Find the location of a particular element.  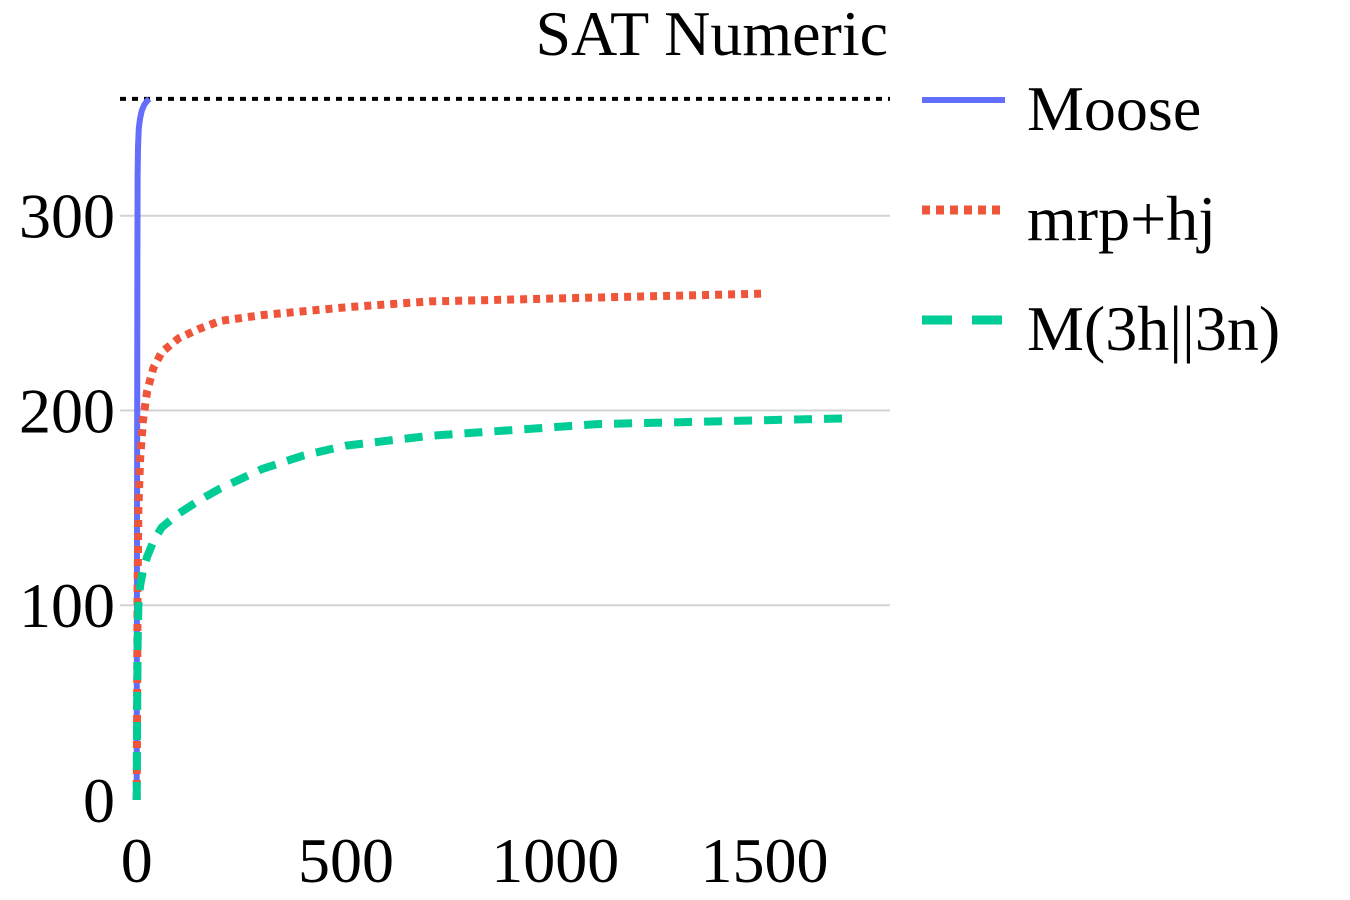

x-tick-label: 1000 is located at coordinates (555, 860).